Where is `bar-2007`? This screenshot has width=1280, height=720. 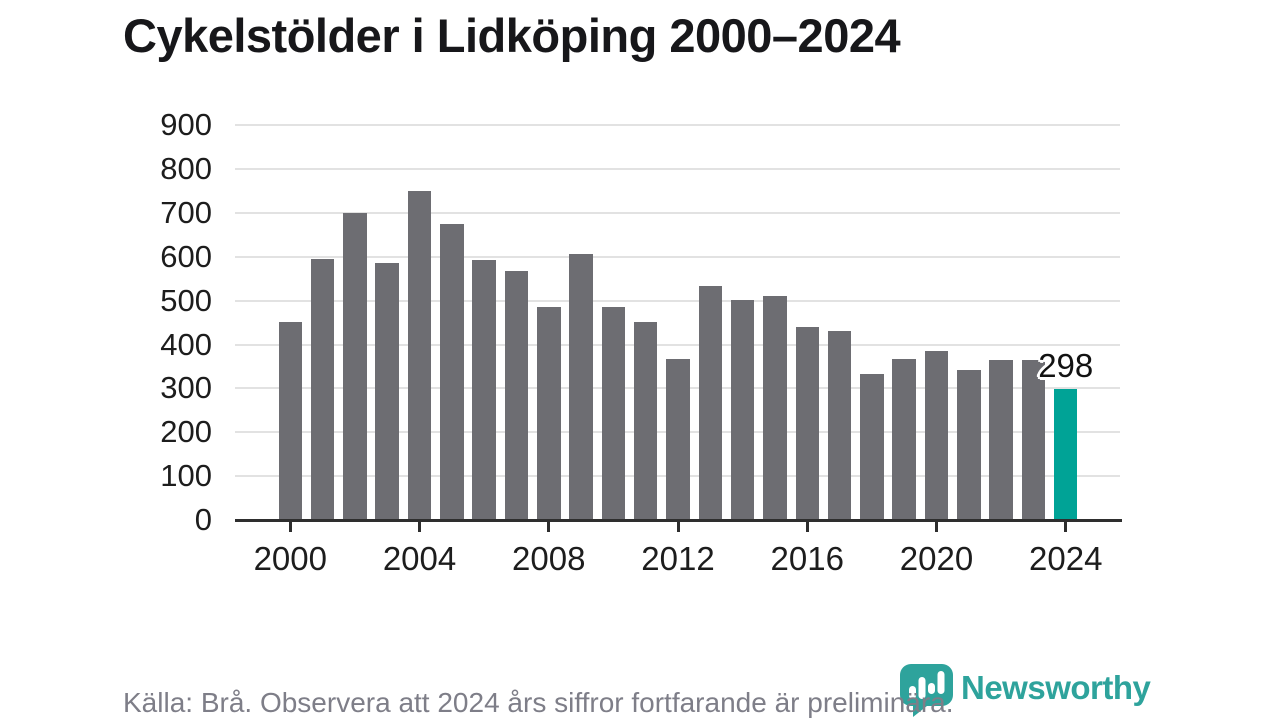 bar-2007 is located at coordinates (516, 395).